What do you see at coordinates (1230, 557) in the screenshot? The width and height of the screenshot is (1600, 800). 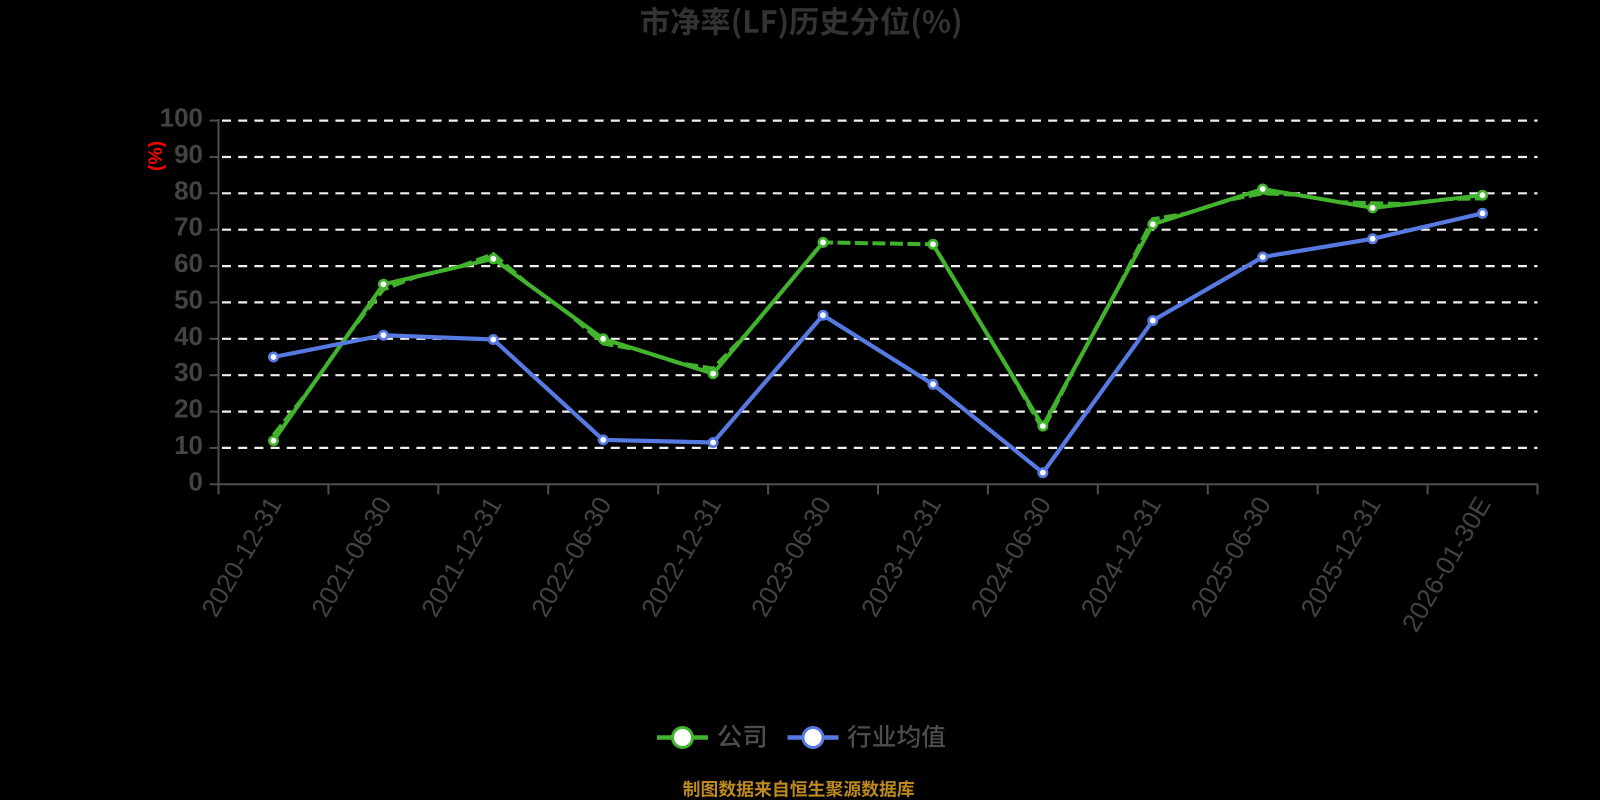 I see `svg-text: 2025-06-30` at bounding box center [1230, 557].